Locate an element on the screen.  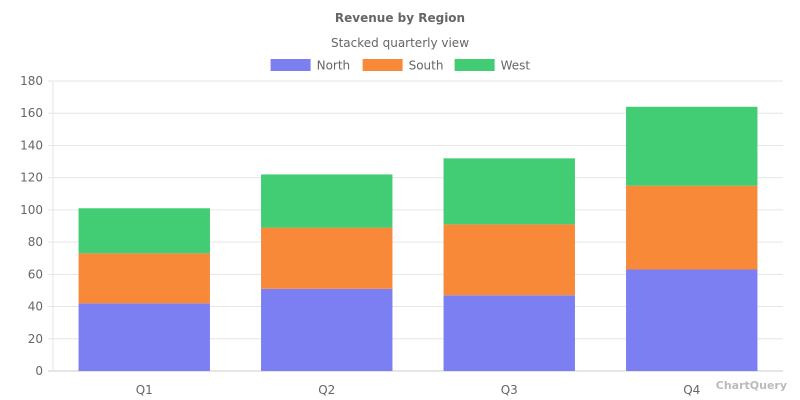
y-tick-label: 40 is located at coordinates (35, 307).